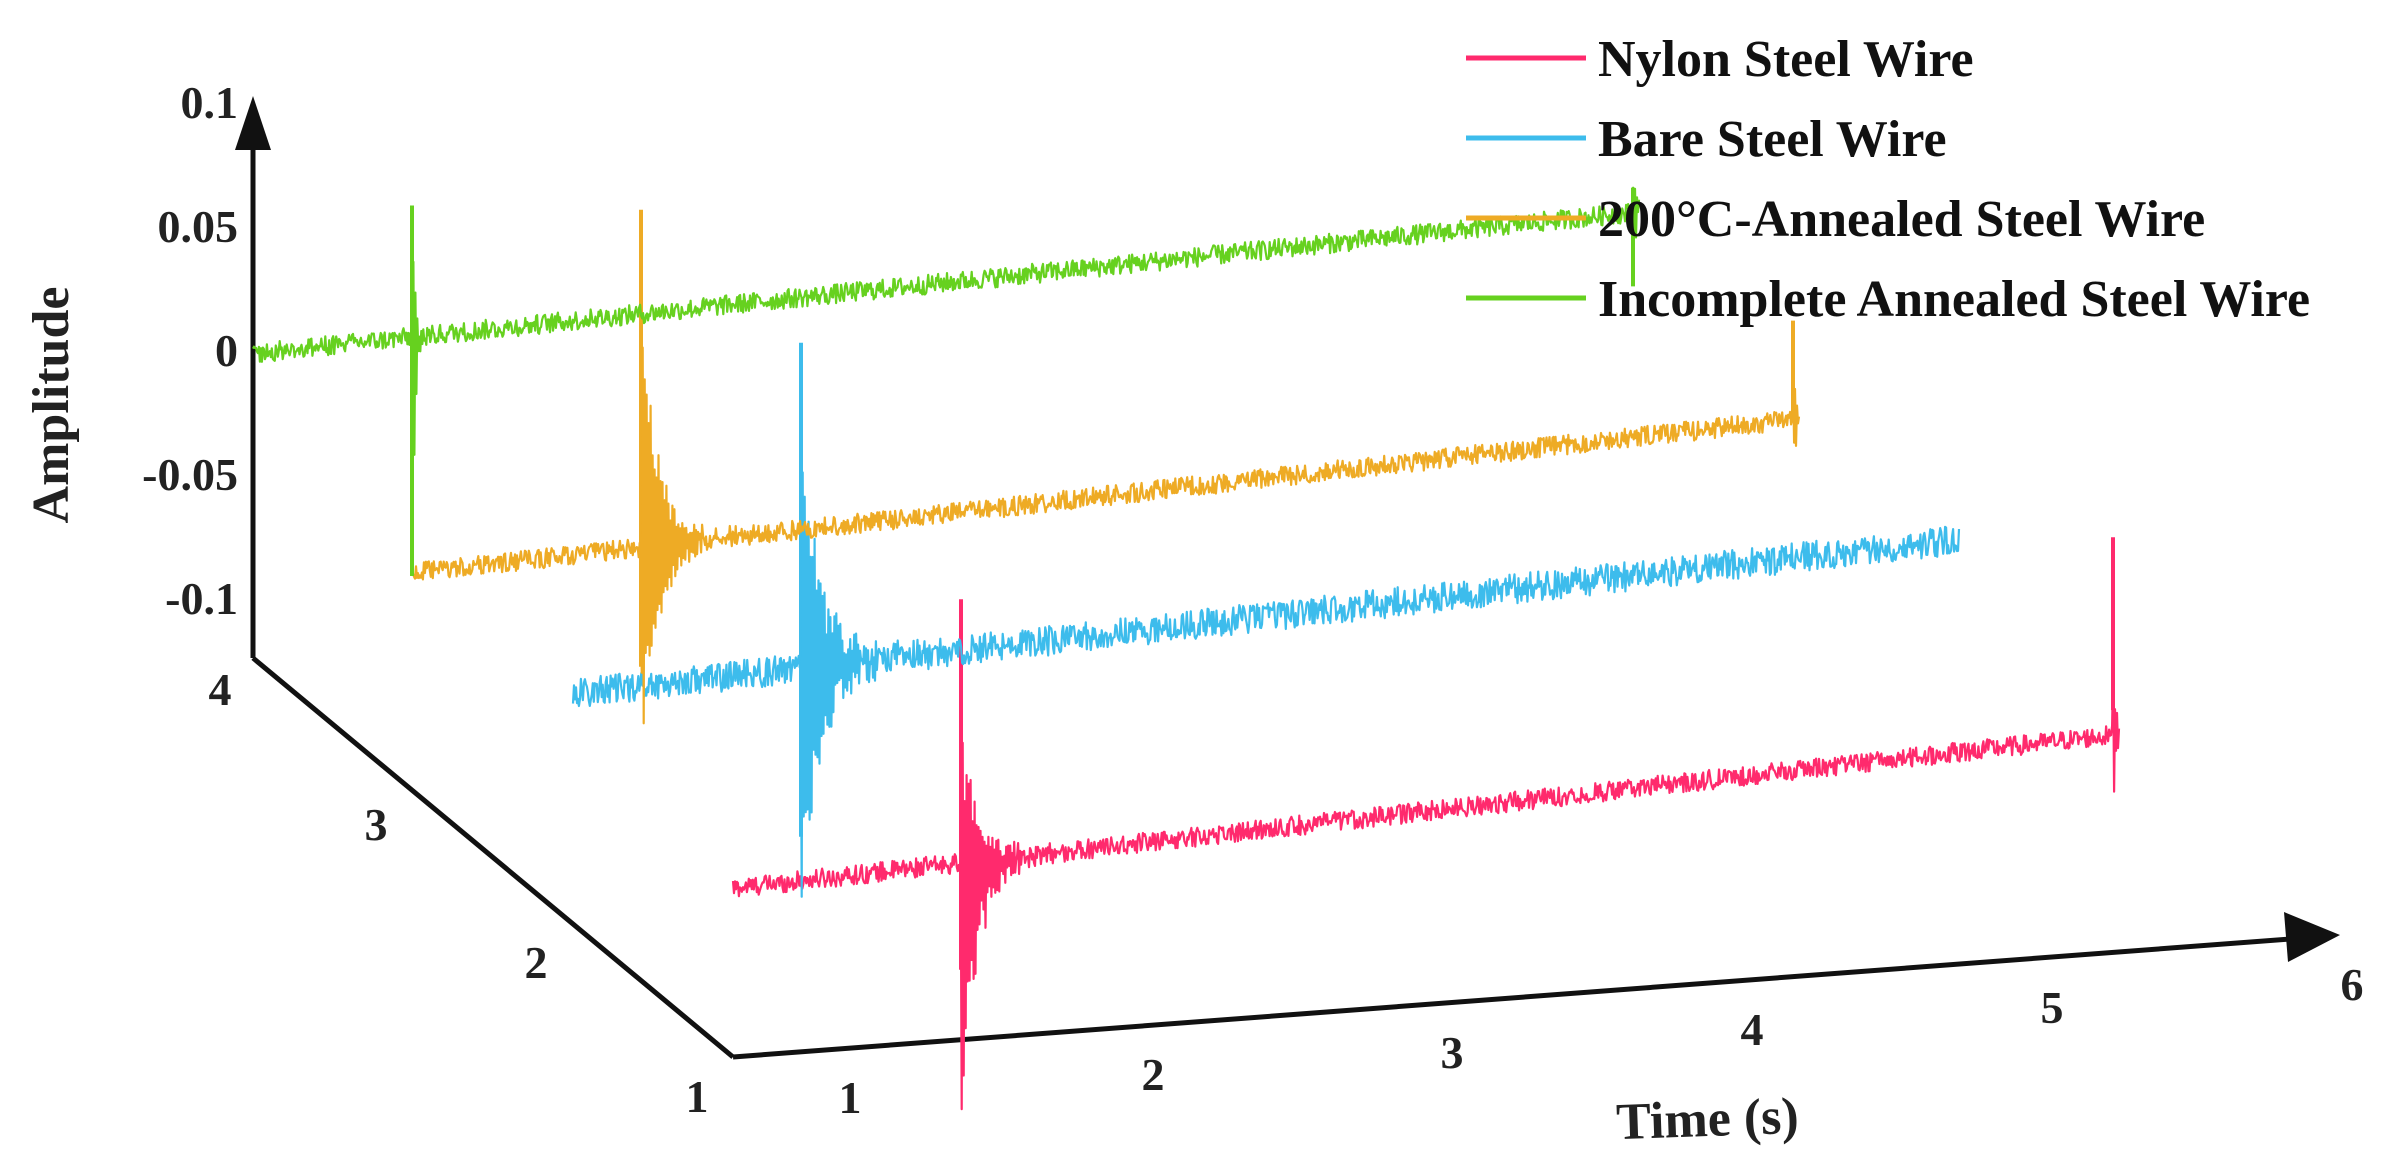 The width and height of the screenshot is (2406, 1171). I want to click on z-tick-label: 1, so click(697, 1096).